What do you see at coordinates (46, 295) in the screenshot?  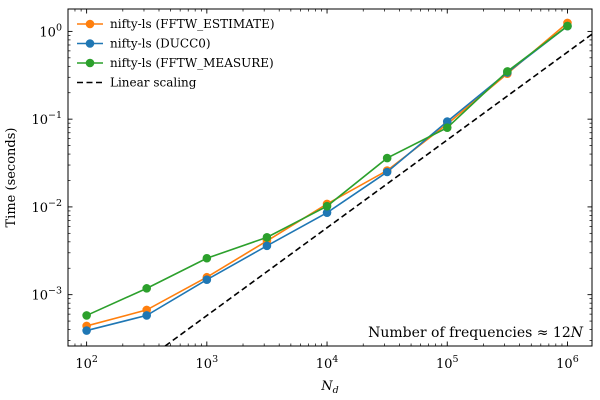 I see `y-tick-label-1: 10⁻³` at bounding box center [46, 295].